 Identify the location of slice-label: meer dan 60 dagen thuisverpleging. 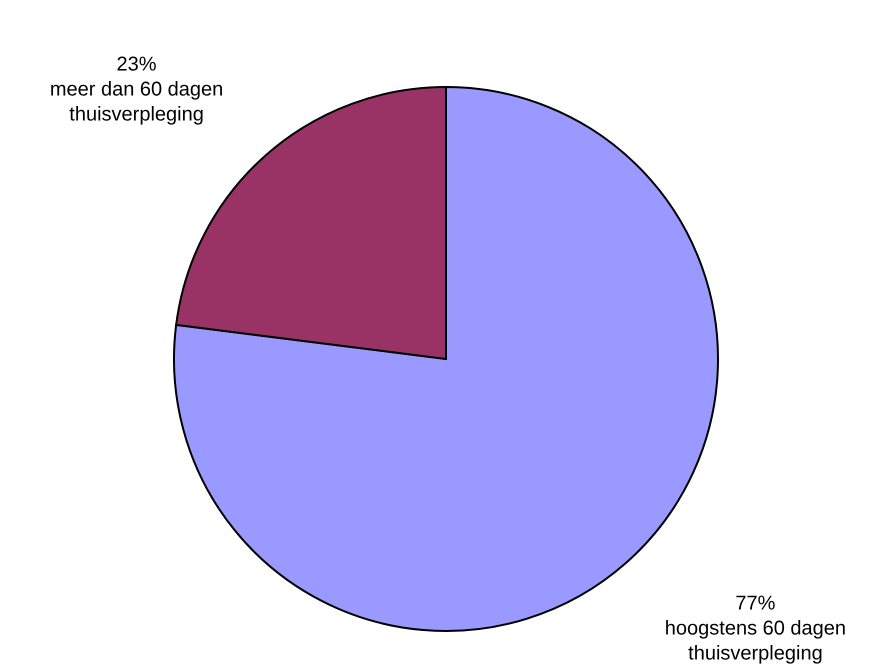
(137, 102).